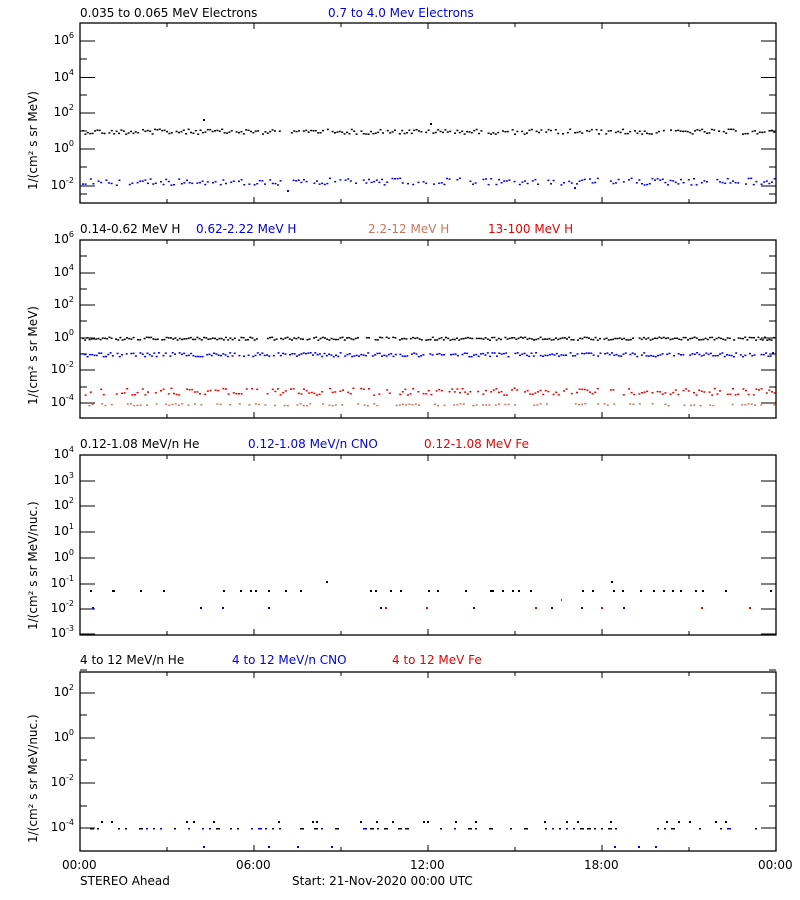 Image resolution: width=800 pixels, height=900 pixels. What do you see at coordinates (62, 582) in the screenshot?
I see `y-tick-label: 10⁻¹` at bounding box center [62, 582].